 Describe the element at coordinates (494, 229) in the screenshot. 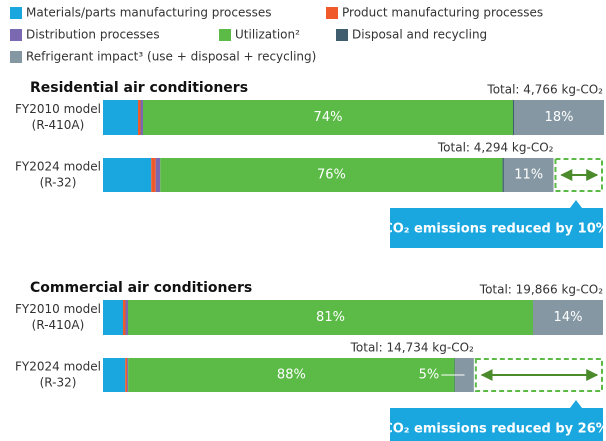

I see `callout-text: CO₂ emissions reduced by 10%` at that location.